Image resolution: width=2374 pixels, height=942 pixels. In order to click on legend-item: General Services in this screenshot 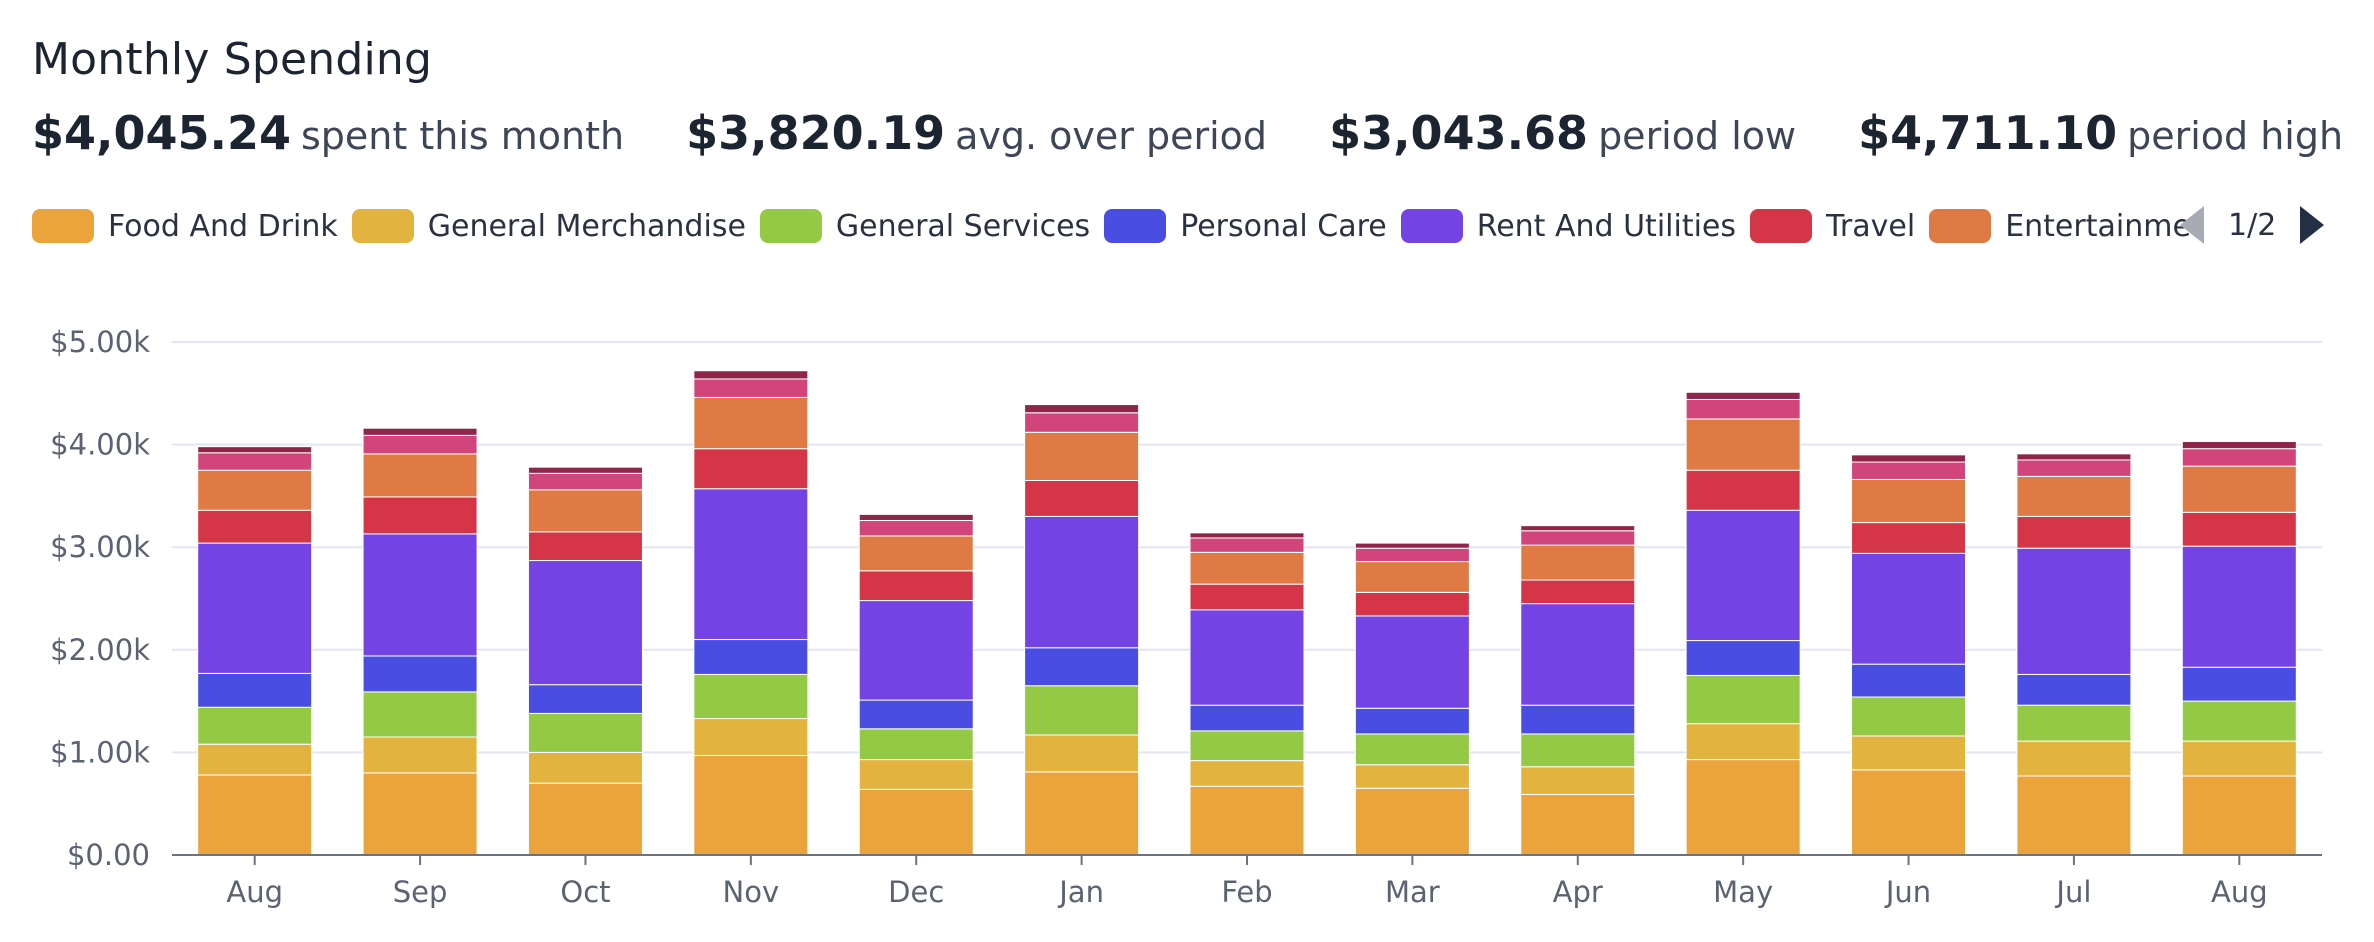, I will do `click(924, 226)`.